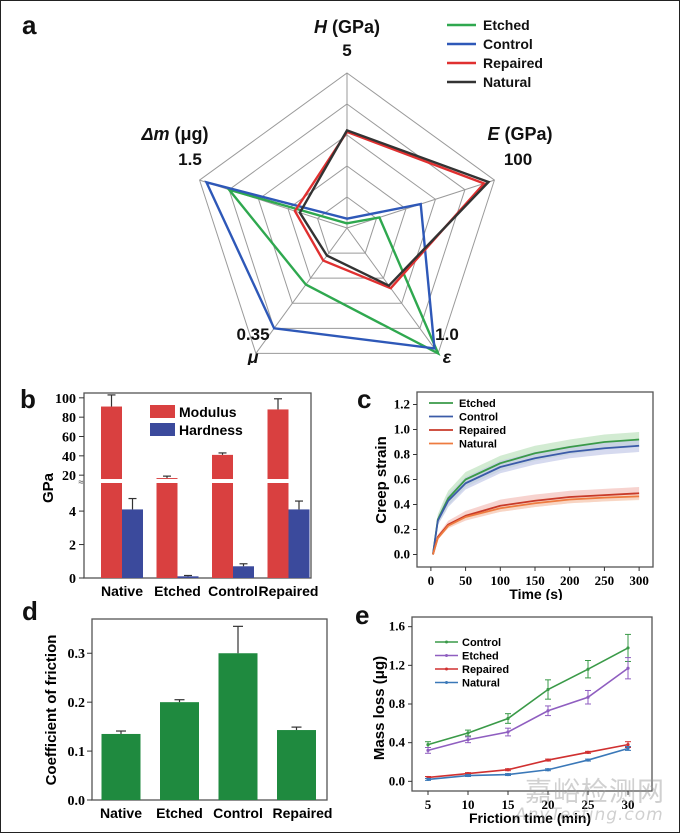 This screenshot has width=680, height=838. Describe the element at coordinates (535, 580) in the screenshot. I see `x-tick-label: 150` at that location.